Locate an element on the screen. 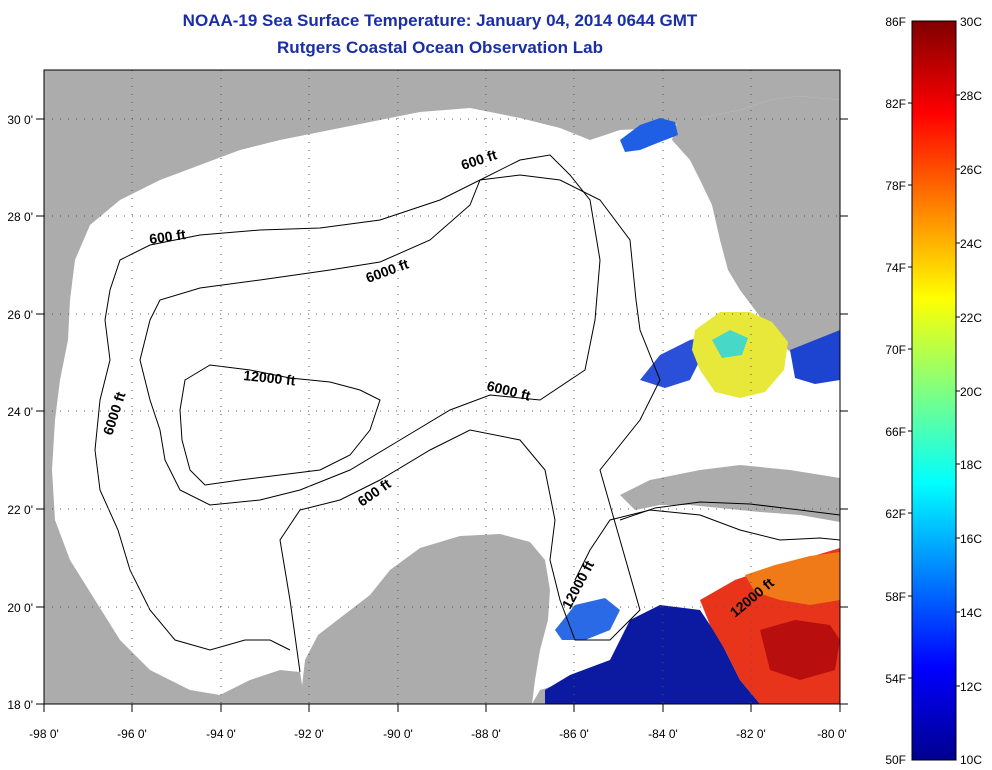 The width and height of the screenshot is (992, 770). contour-12000ft is located at coordinates (280, 425).